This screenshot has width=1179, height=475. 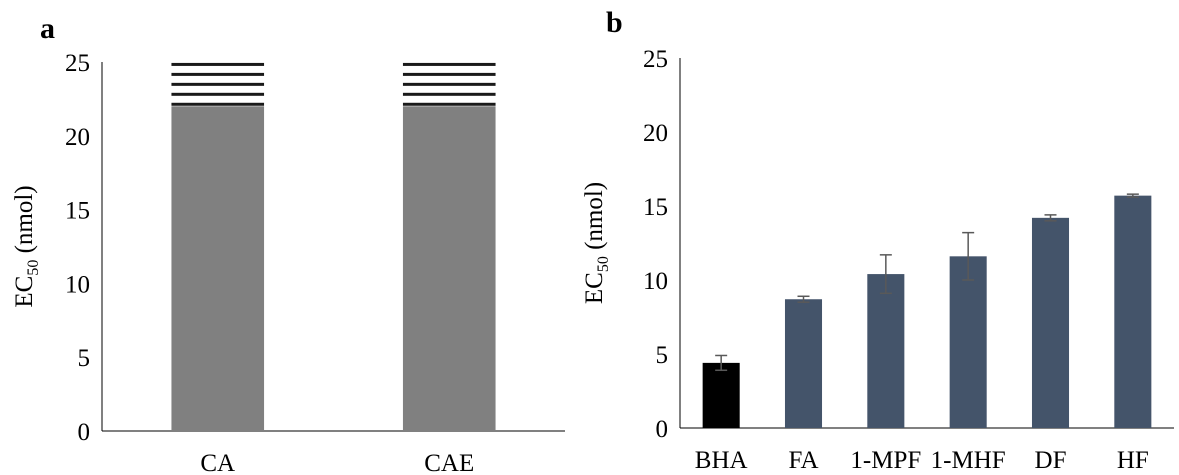 I want to click on x-tick-label: BHA, so click(x=721, y=460).